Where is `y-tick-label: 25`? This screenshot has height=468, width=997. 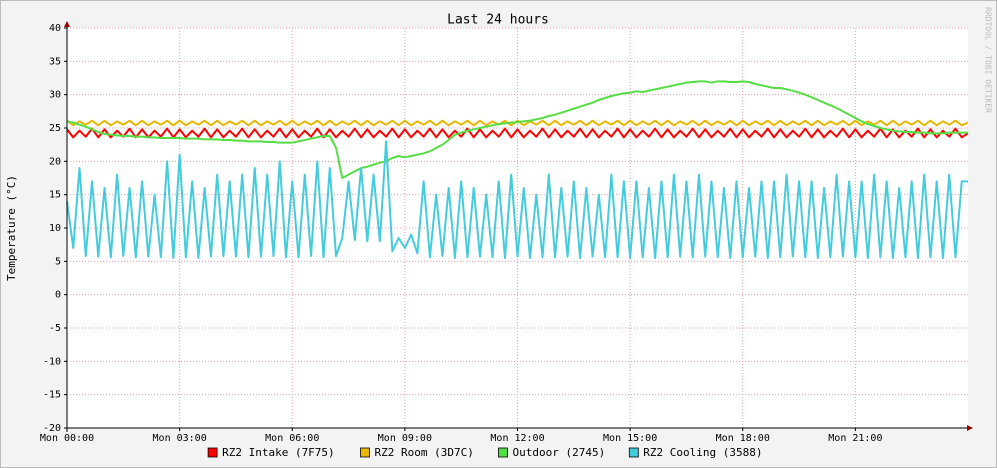 y-tick-label: 25 is located at coordinates (55, 128).